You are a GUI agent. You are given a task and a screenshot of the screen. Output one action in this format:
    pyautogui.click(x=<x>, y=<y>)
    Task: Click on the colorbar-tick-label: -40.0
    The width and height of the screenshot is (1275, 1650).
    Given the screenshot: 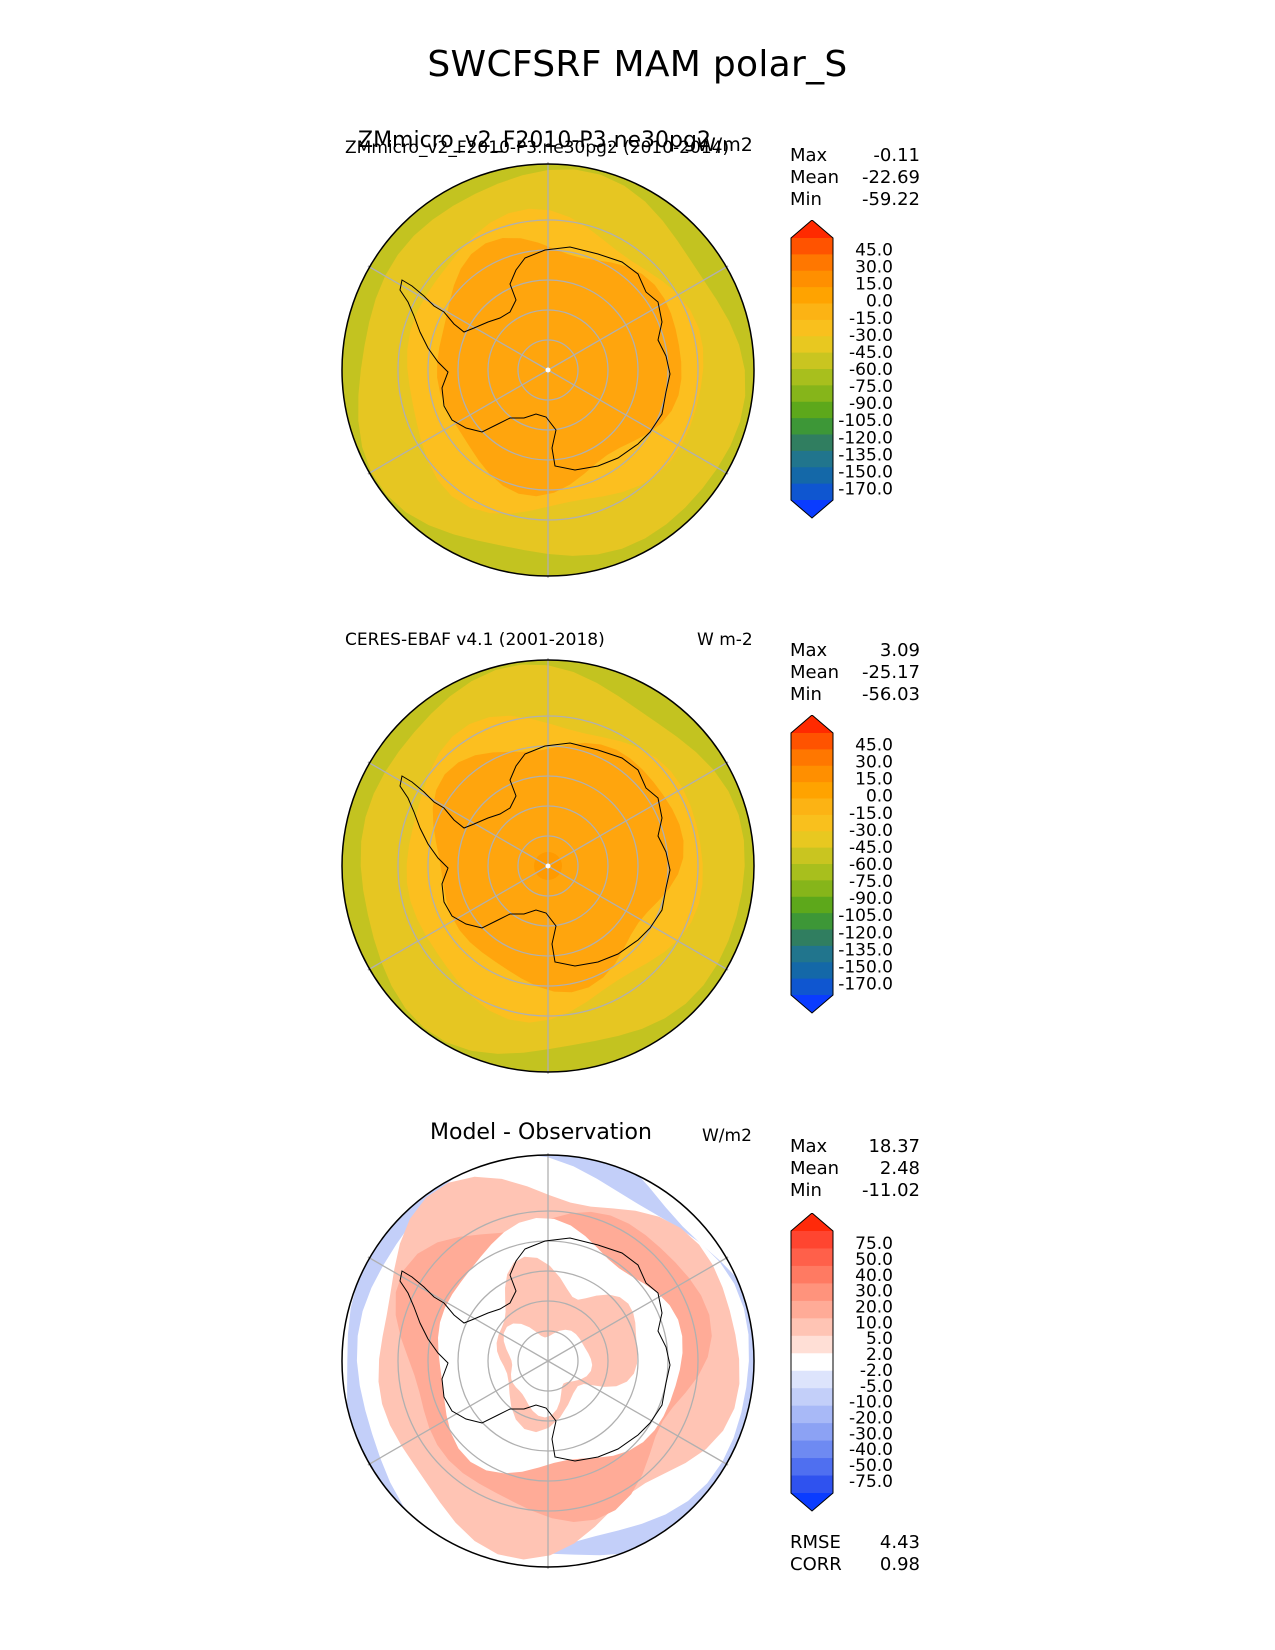 What is the action you would take?
    pyautogui.click(x=871, y=1450)
    